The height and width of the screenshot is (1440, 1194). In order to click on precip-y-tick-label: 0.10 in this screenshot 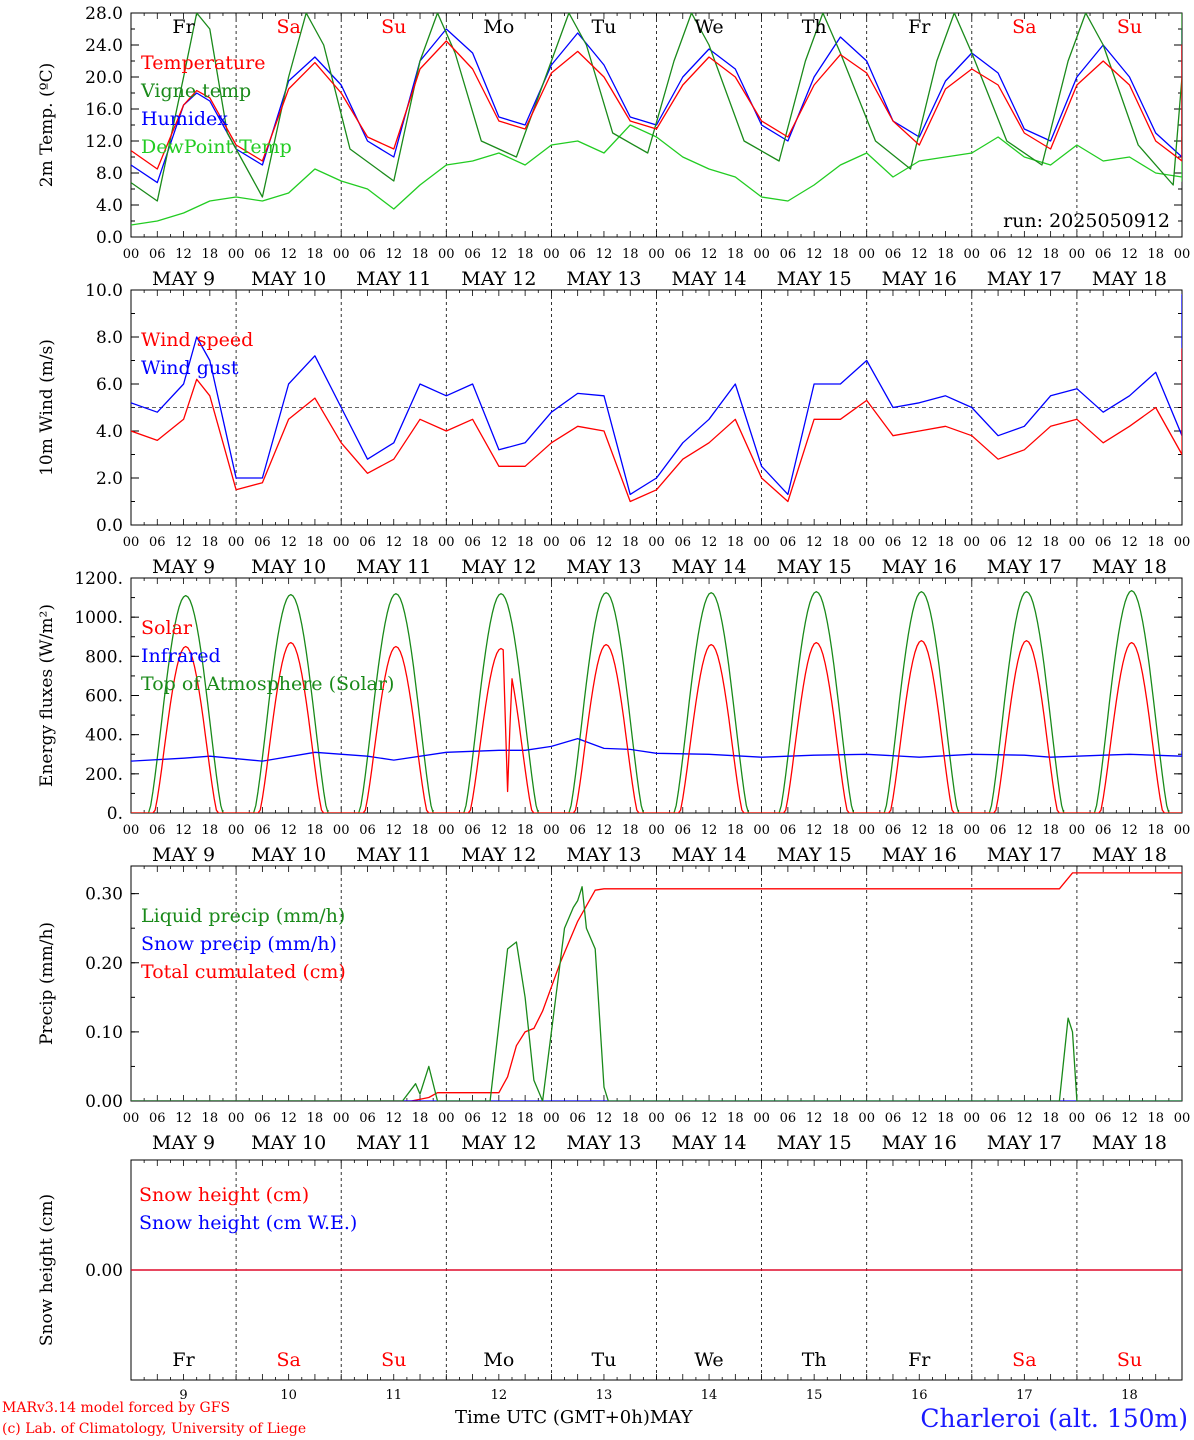, I will do `click(104, 1033)`.